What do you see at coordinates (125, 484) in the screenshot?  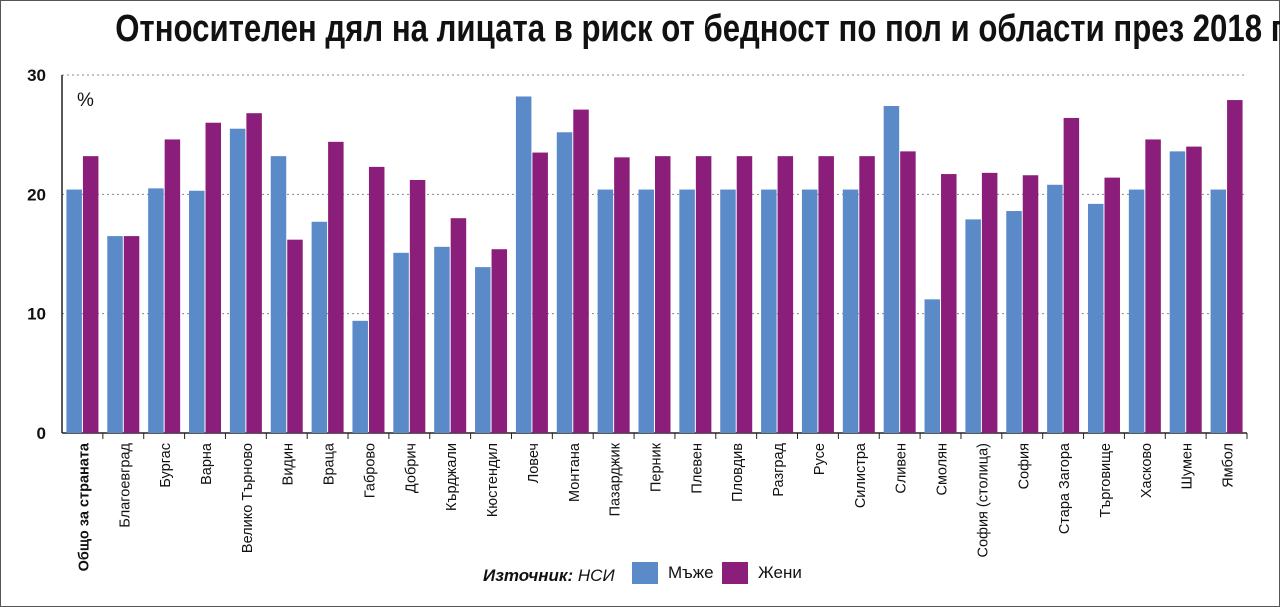 I see `x-tick-label: Благоевград` at bounding box center [125, 484].